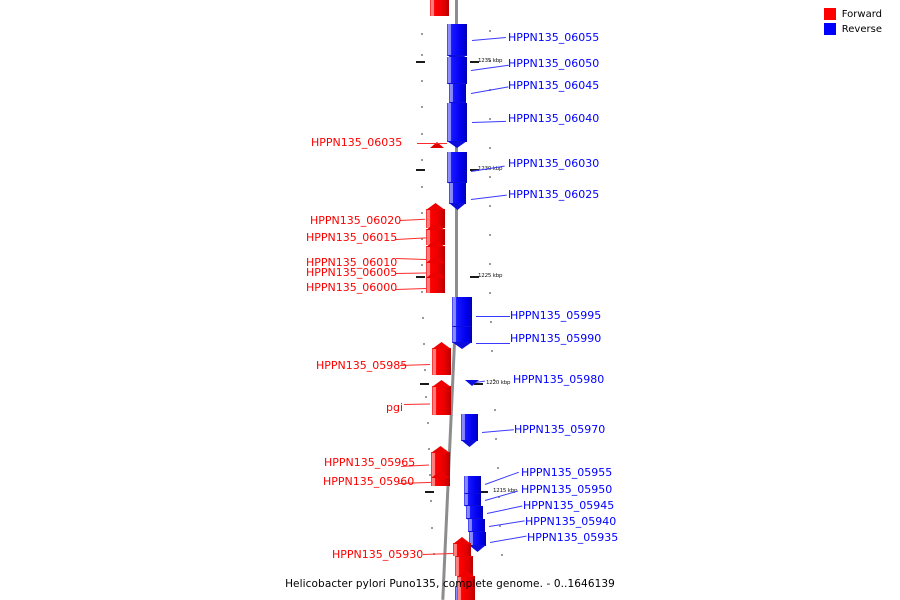  I want to click on gene-feature-pgi, so click(441, 397).